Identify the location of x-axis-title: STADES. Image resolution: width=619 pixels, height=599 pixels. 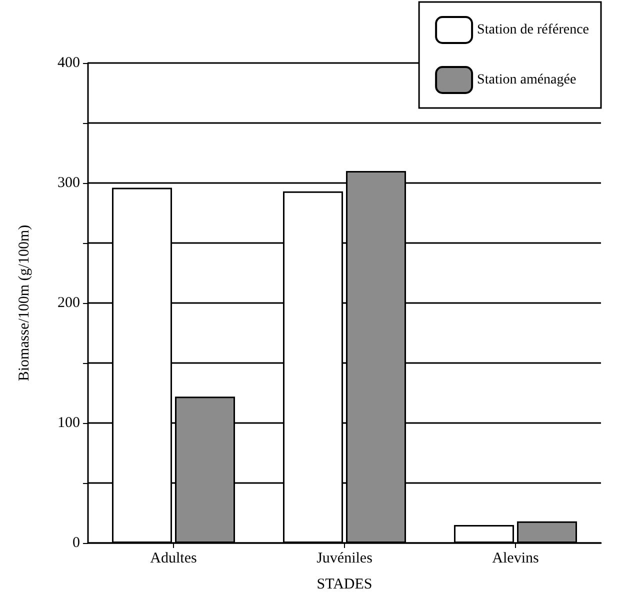
(344, 584).